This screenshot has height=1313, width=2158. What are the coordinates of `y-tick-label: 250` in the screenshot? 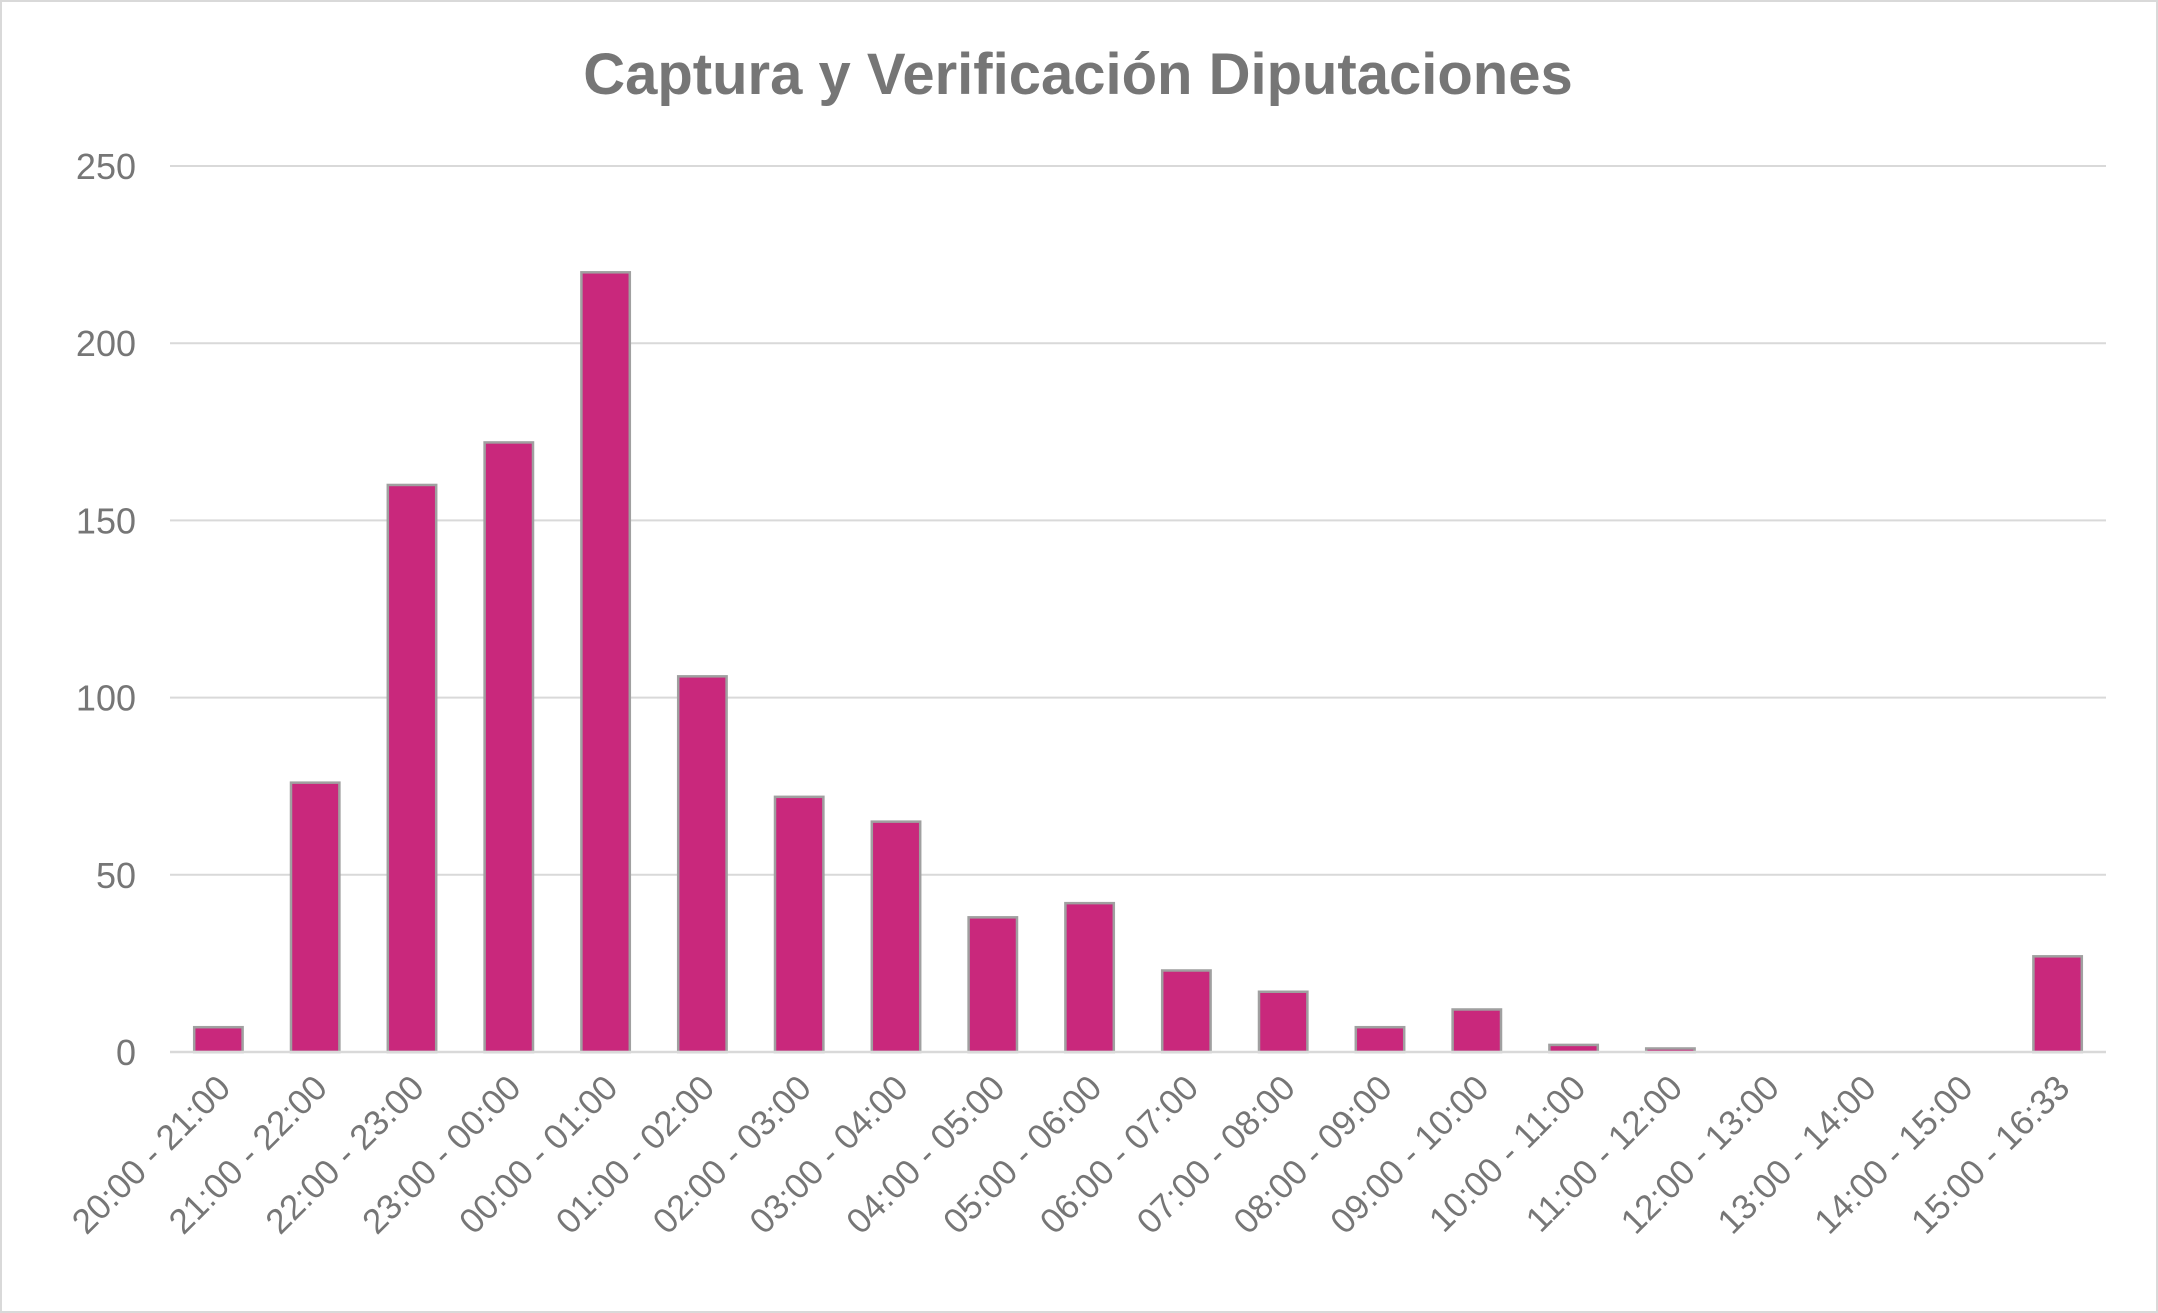 It's located at (106, 166).